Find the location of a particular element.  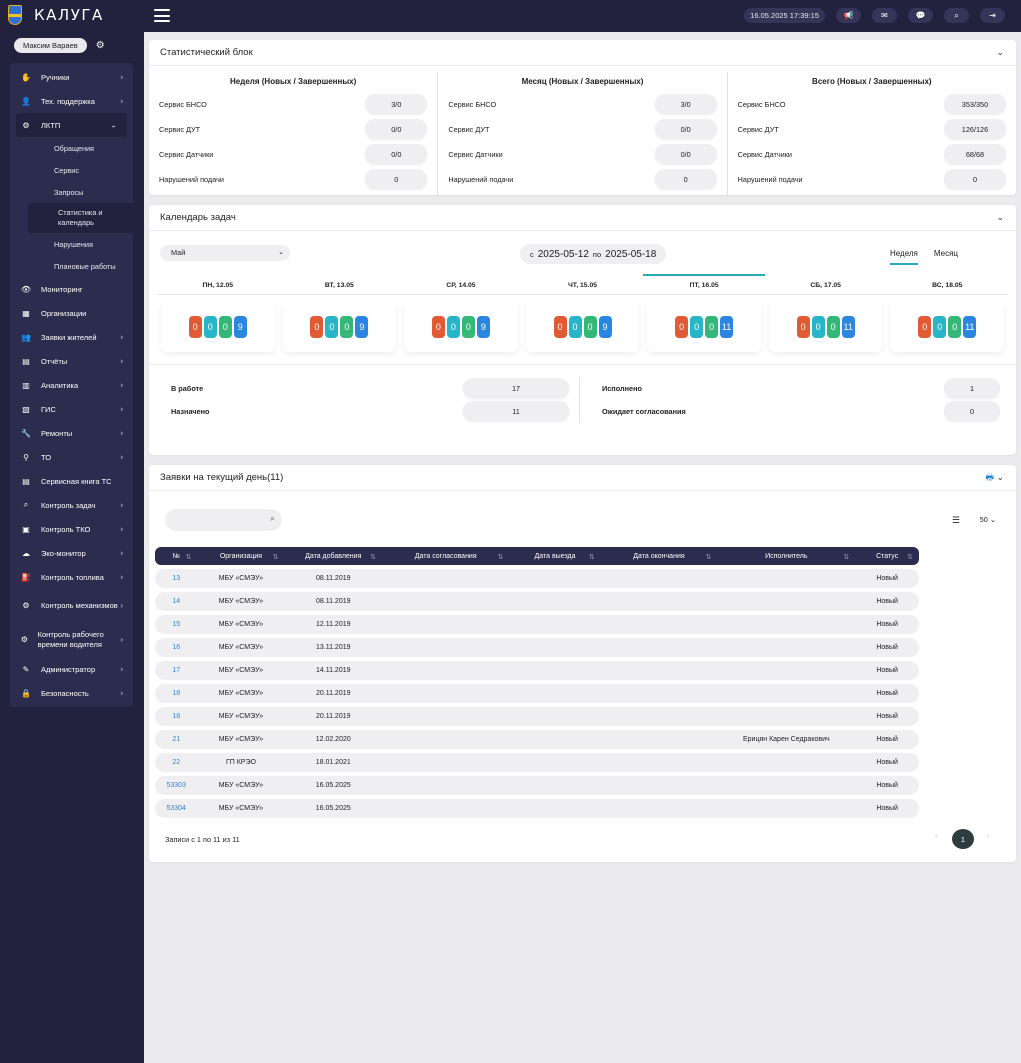

sidebar-item: ⚙ Контроль рабочего времени водителя › is located at coordinates (71, 640).